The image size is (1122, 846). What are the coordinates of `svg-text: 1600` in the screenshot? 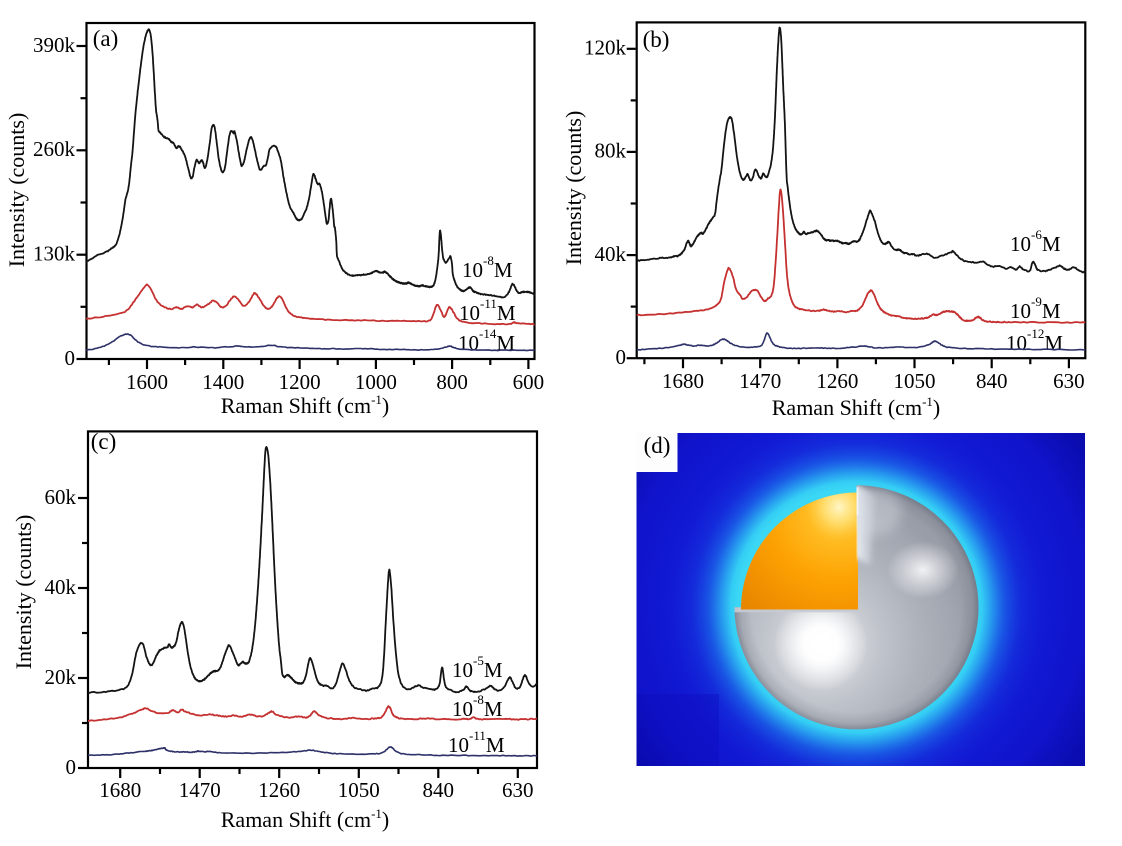 It's located at (147, 382).